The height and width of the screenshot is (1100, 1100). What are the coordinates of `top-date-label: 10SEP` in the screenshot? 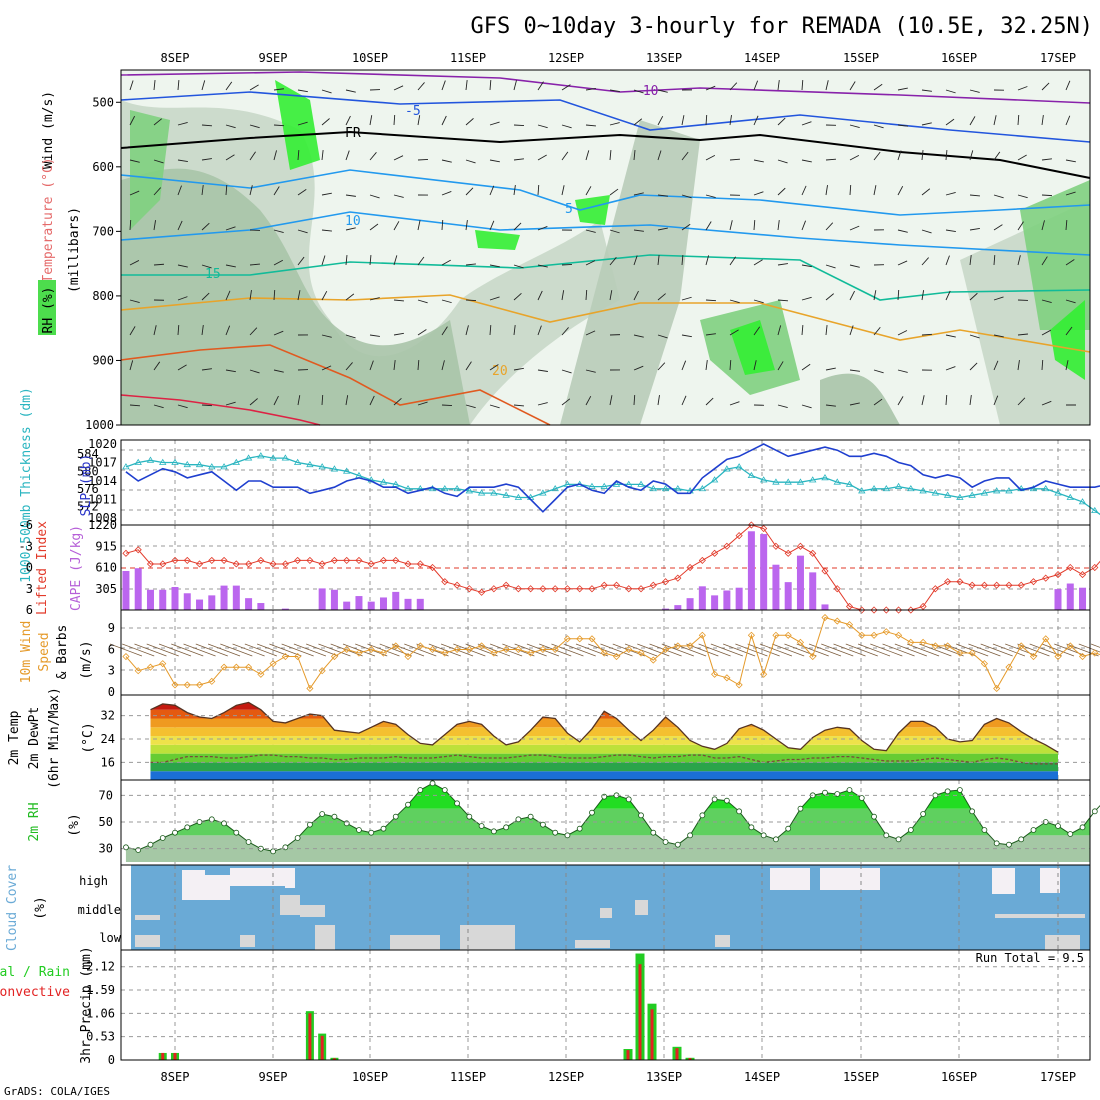 It's located at (370, 58).